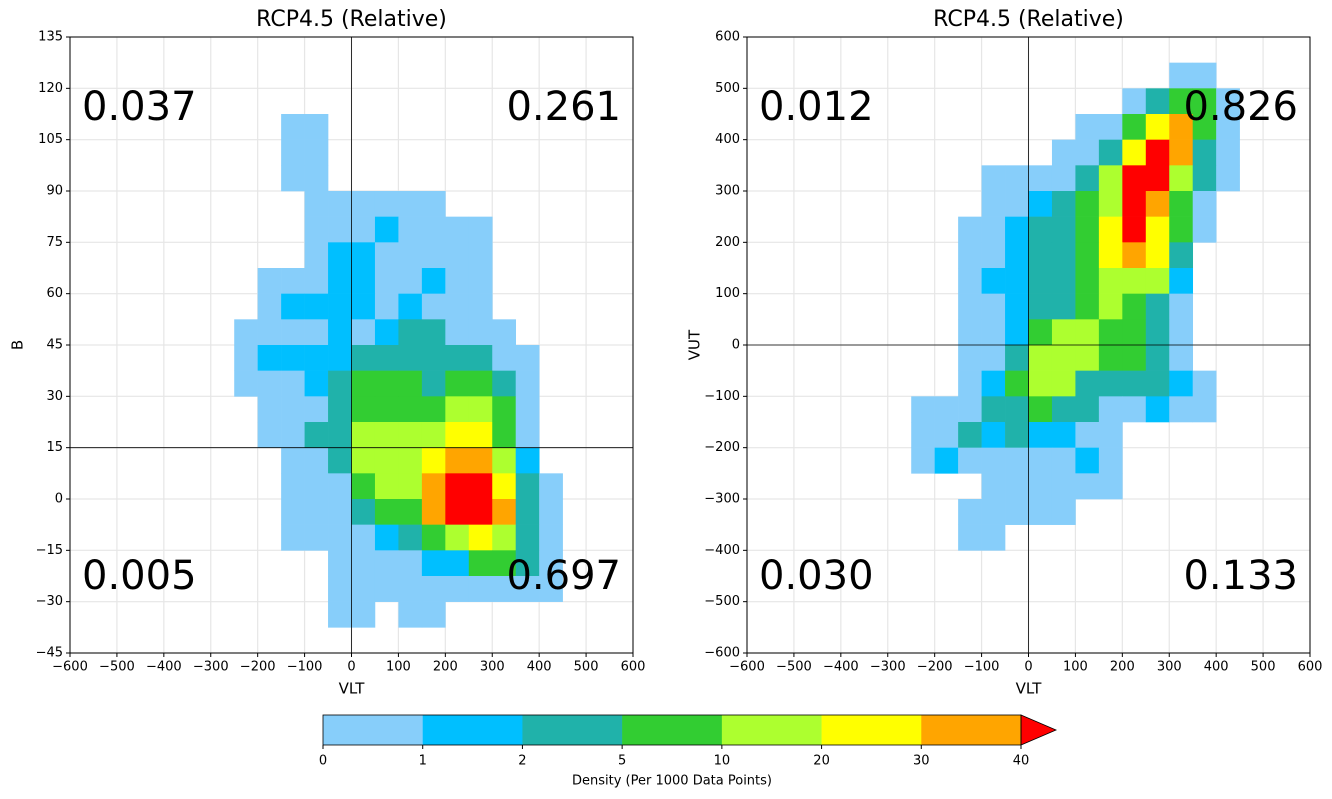 This screenshot has height=799, width=1332. I want to click on x-tick-label: 300, so click(492, 667).